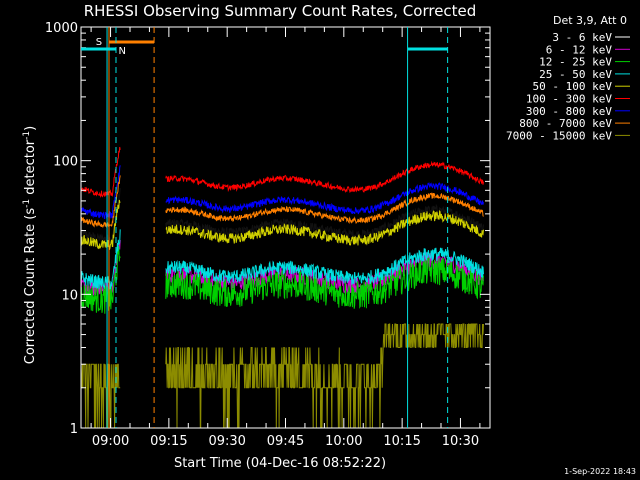 The height and width of the screenshot is (480, 640). Describe the element at coordinates (30, 286) in the screenshot. I see `y-axis-label-main: Corrected Count Rate (s` at that location.